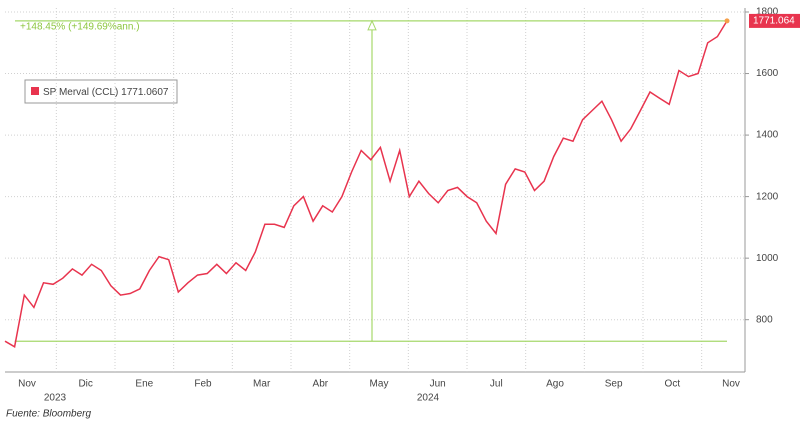  What do you see at coordinates (767, 12) in the screenshot?
I see `y-tick-label: 1800` at bounding box center [767, 12].